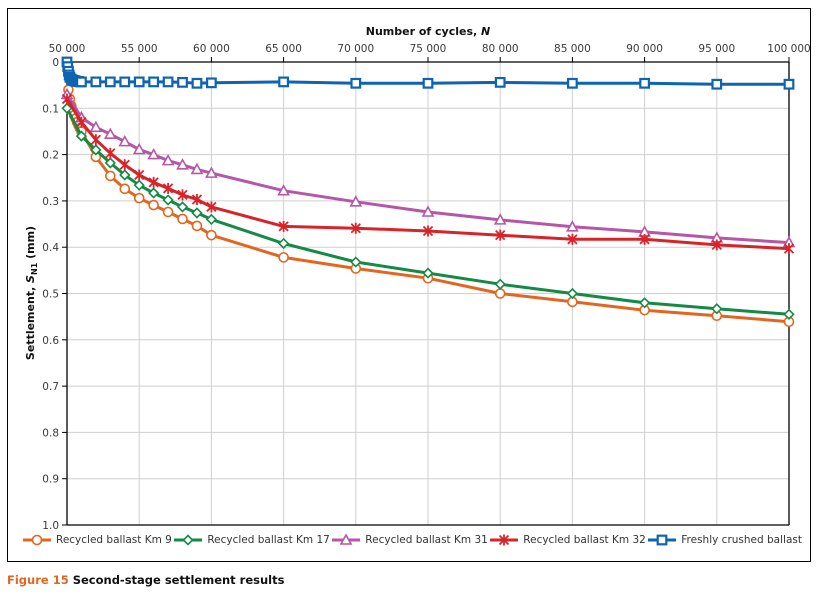  Describe the element at coordinates (178, 580) in the screenshot. I see `caption-text: Second-stage settlement results` at that location.